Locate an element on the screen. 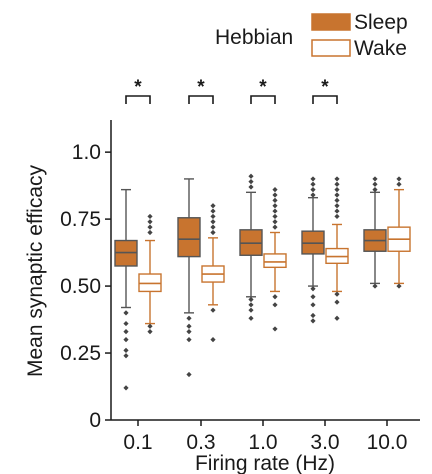  box-wake-0.1 is located at coordinates (150, 274).